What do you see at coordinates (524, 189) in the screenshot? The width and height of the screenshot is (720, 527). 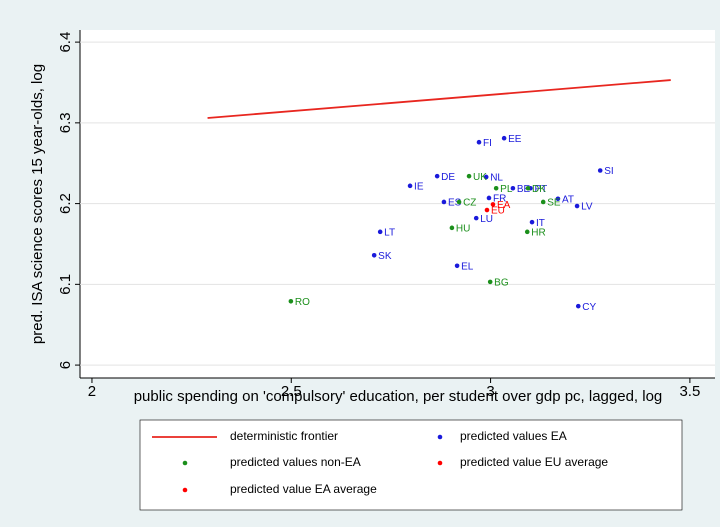 I see `point-label: BE` at bounding box center [524, 189].